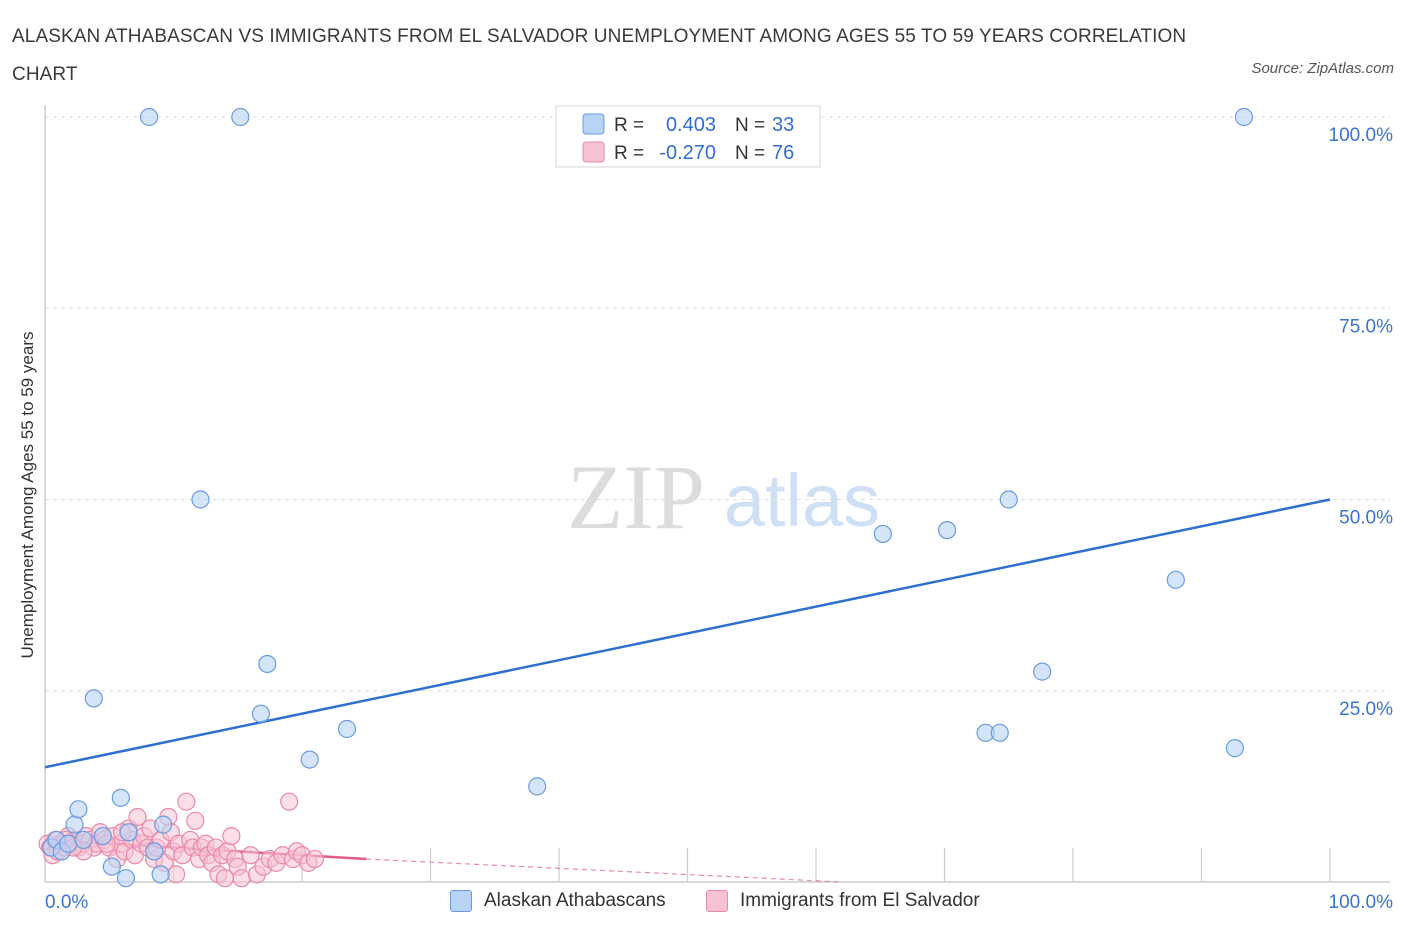 The height and width of the screenshot is (930, 1406). I want to click on legend-r-label-2: R =, so click(629, 153).